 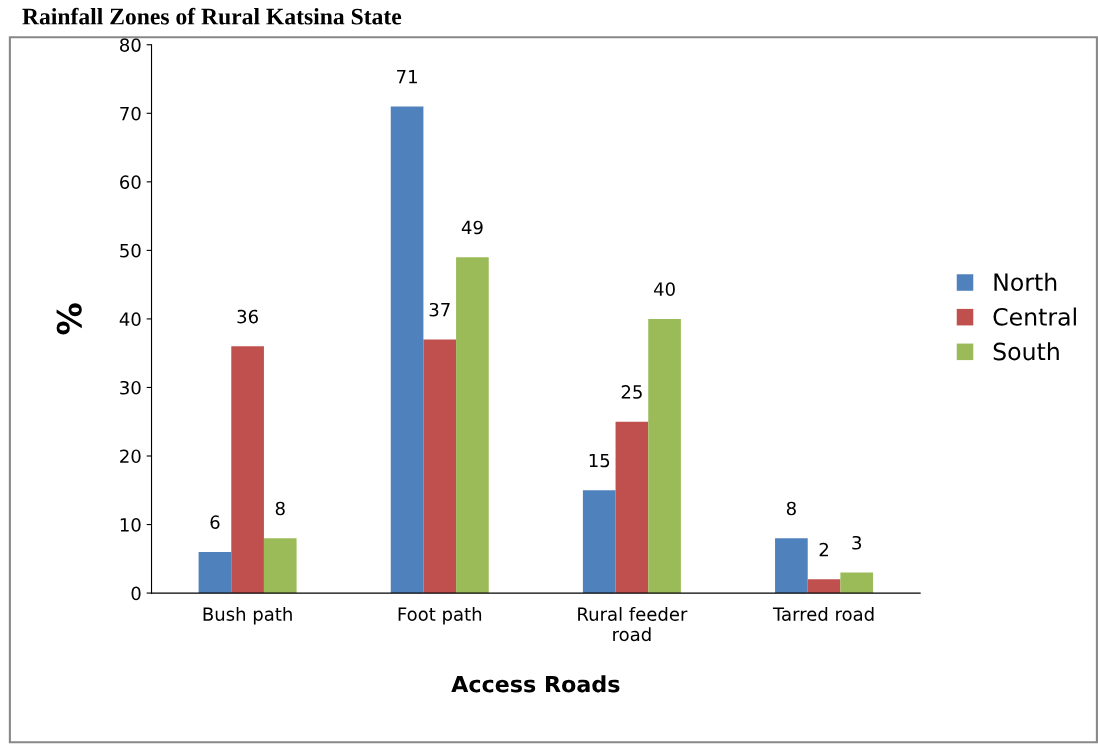 I want to click on data-label: 49, so click(x=472, y=227).